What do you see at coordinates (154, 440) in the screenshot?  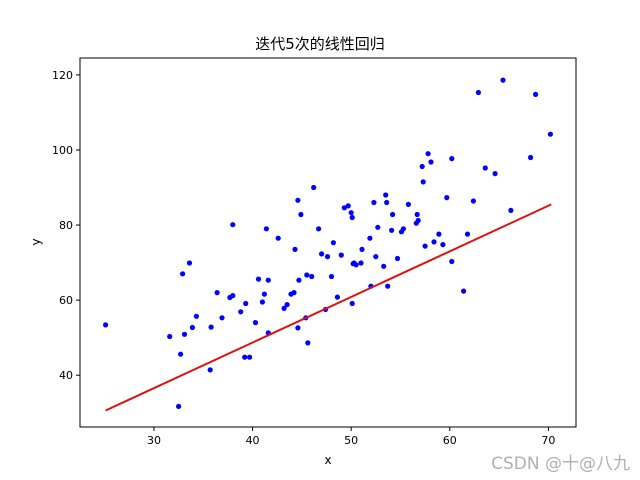 I see `x-tick-label-30: 30` at bounding box center [154, 440].